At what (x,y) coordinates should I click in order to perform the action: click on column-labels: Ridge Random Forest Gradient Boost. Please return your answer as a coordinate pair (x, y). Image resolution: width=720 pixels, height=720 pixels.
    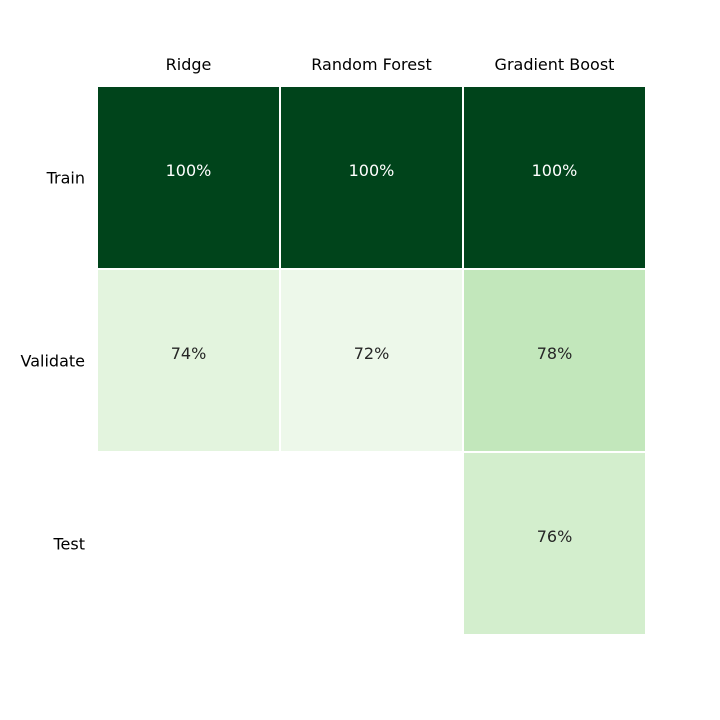
    Looking at the image, I should click on (390, 64).